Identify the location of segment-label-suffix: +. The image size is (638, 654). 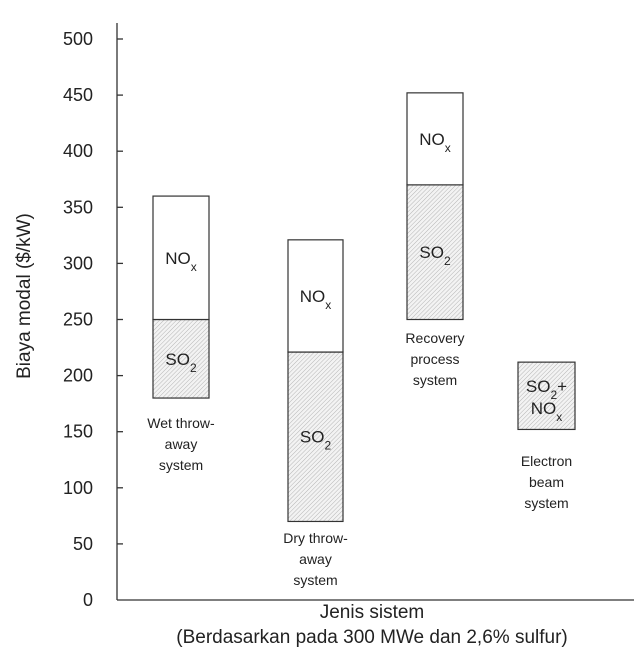
(562, 386).